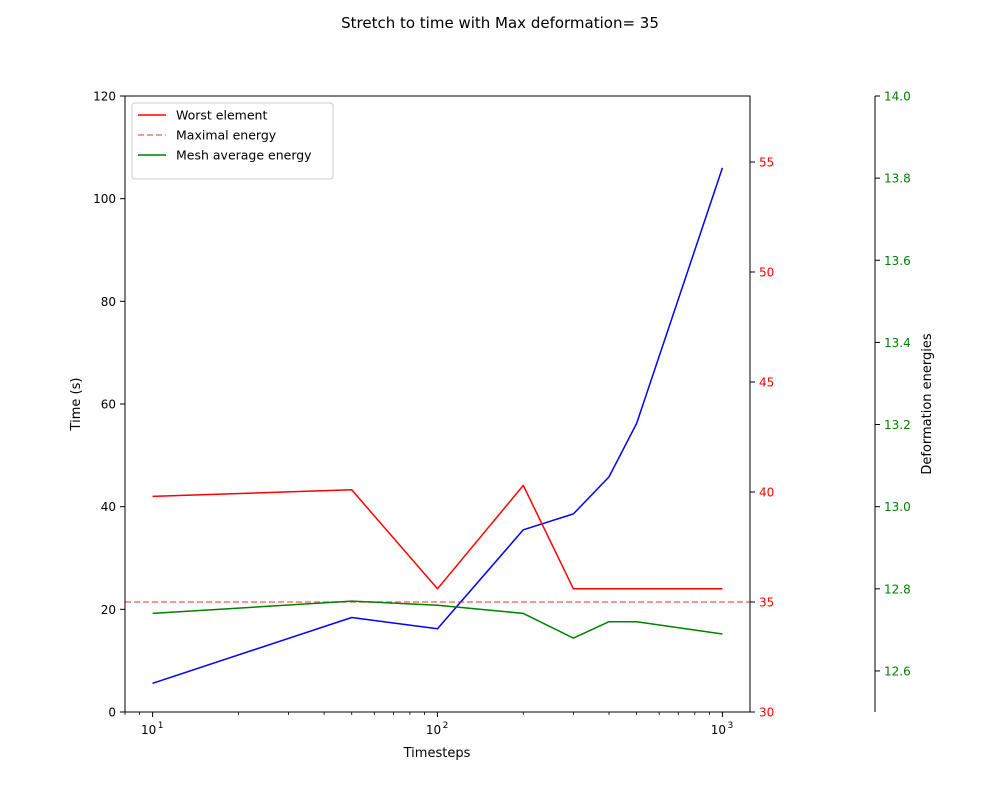 The image size is (1000, 800). What do you see at coordinates (221, 115) in the screenshot?
I see `legend-label: Worst element` at bounding box center [221, 115].